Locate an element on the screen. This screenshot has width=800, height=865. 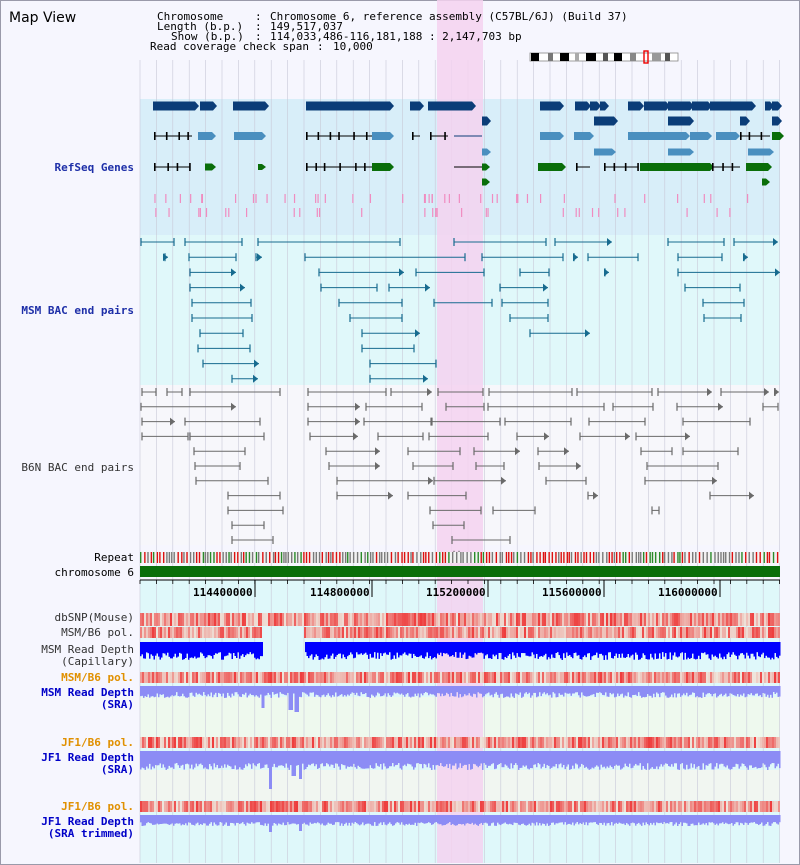
selected-region-highlight is located at coordinates (460, 431).